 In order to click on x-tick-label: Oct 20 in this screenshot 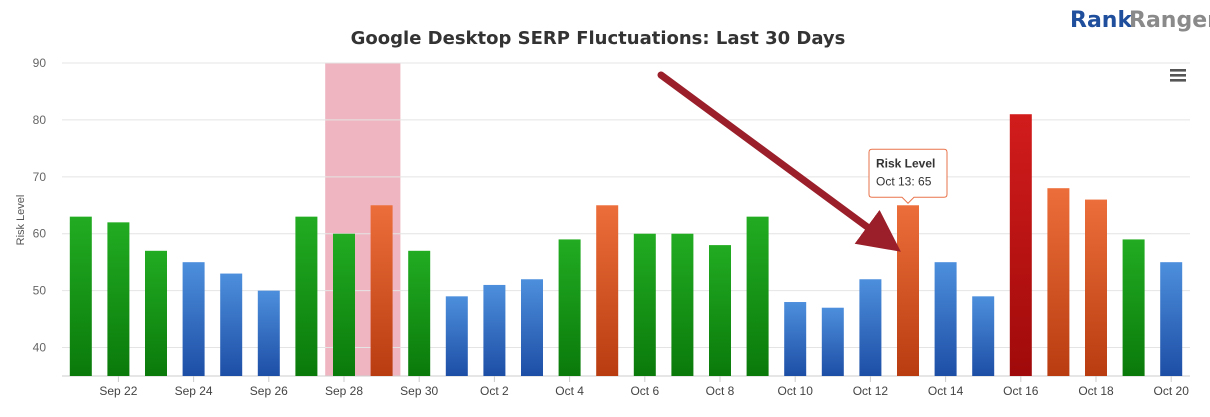, I will do `click(1172, 391)`.